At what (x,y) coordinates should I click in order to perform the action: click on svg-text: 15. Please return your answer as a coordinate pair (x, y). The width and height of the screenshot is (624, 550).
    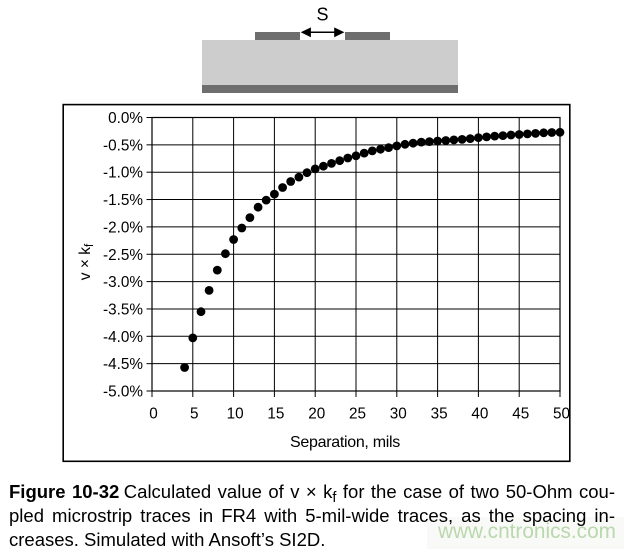
    Looking at the image, I should click on (275, 414).